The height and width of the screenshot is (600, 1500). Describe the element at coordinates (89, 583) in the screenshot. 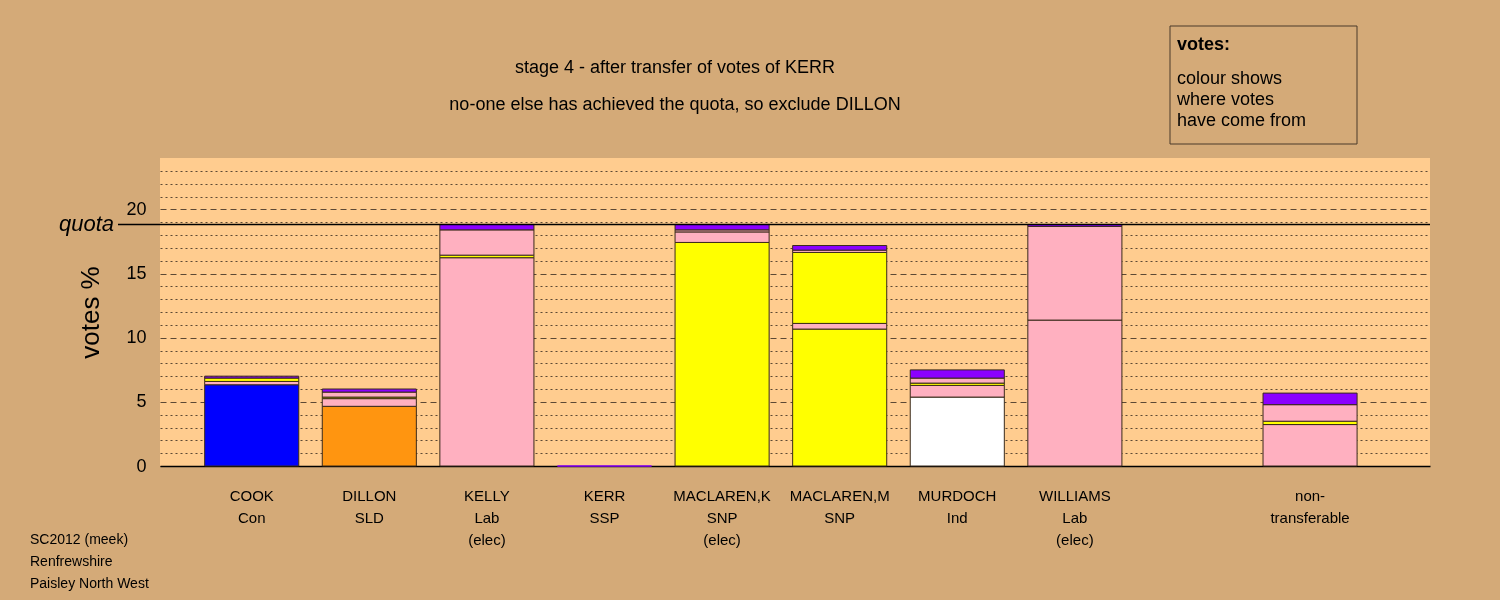

I see `text: Paisley North West` at that location.